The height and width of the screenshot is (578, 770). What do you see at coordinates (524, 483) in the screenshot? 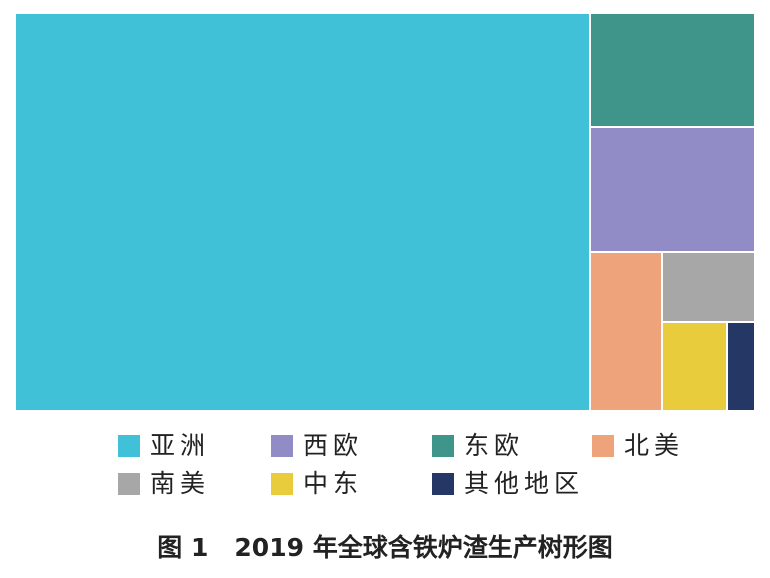
I see `legend-label-other-regions: 其他地区` at bounding box center [524, 483].